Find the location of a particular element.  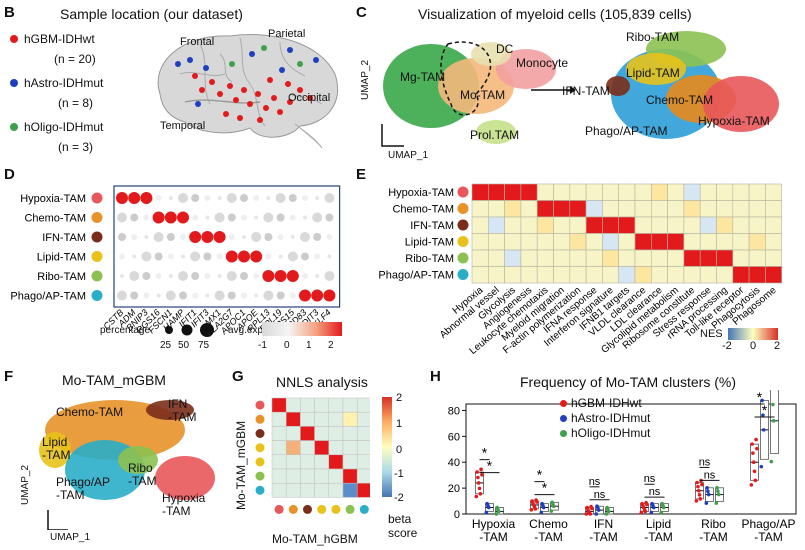

lobe-temporal: Temporal is located at coordinates (183, 126).